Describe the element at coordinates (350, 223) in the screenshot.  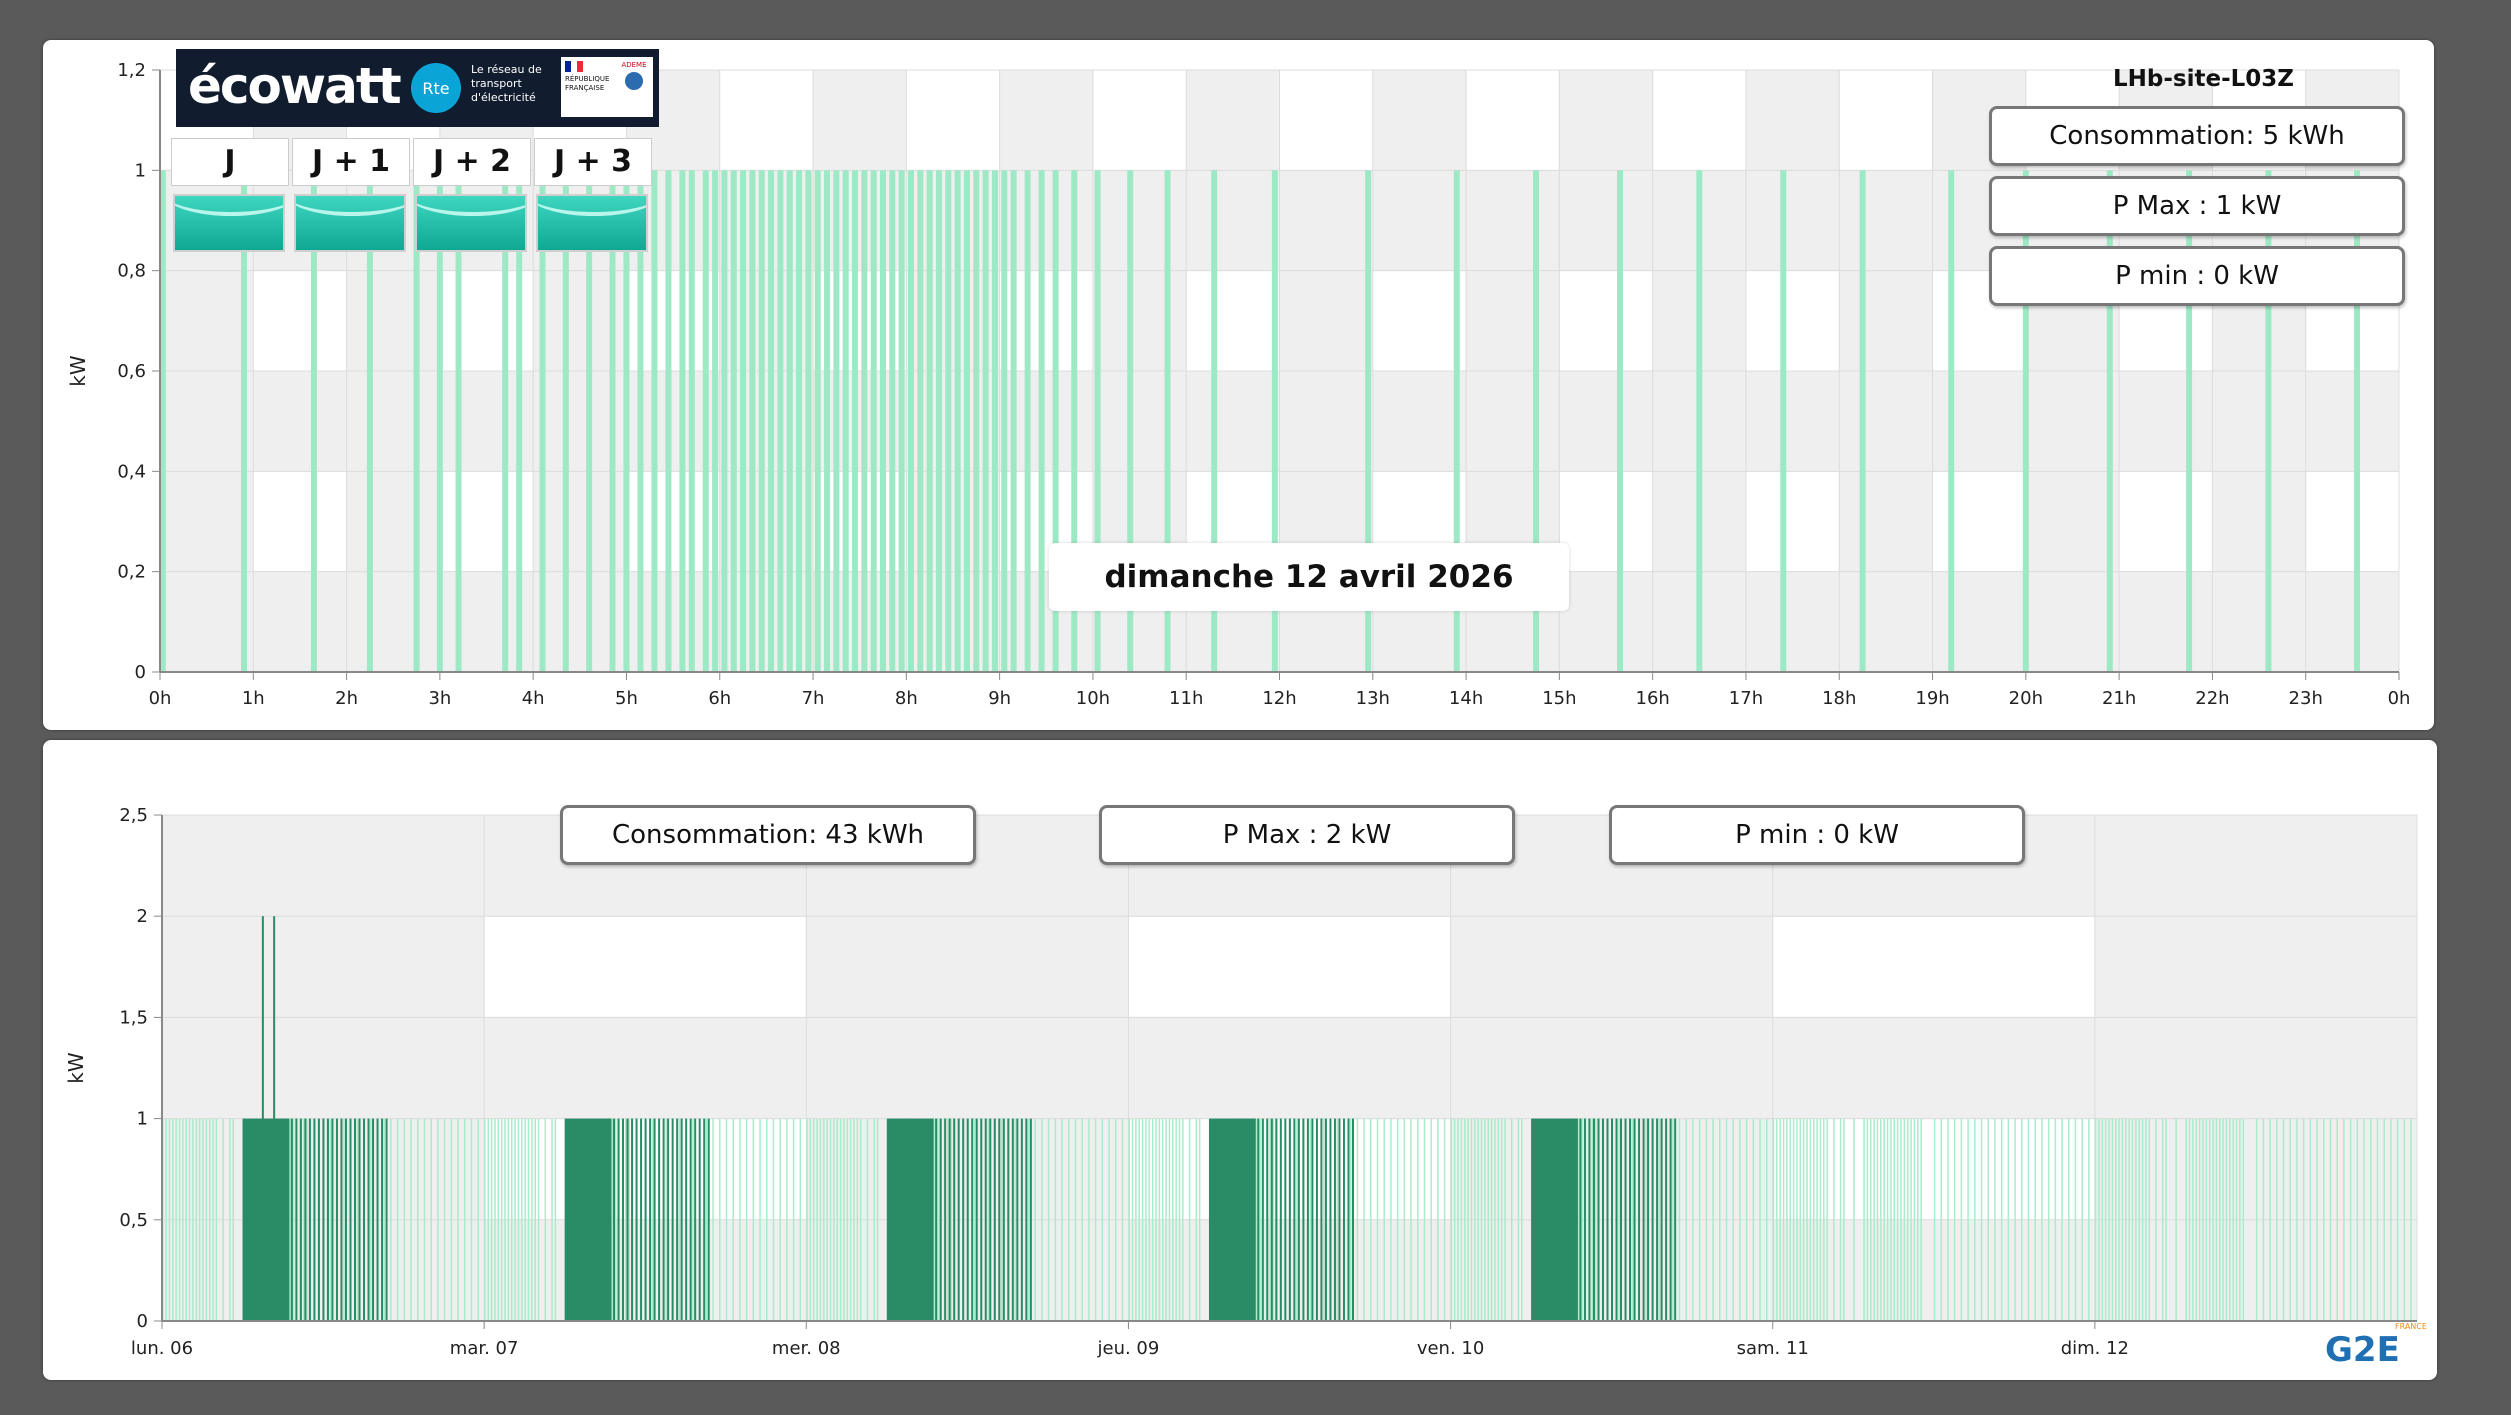
I see `ecowatt-signal-green` at that location.